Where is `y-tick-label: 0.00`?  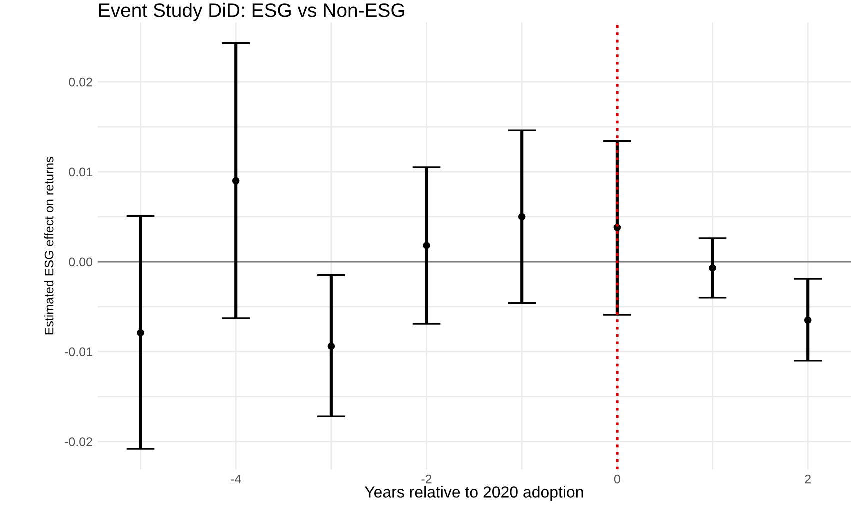
y-tick-label: 0.00 is located at coordinates (81, 262).